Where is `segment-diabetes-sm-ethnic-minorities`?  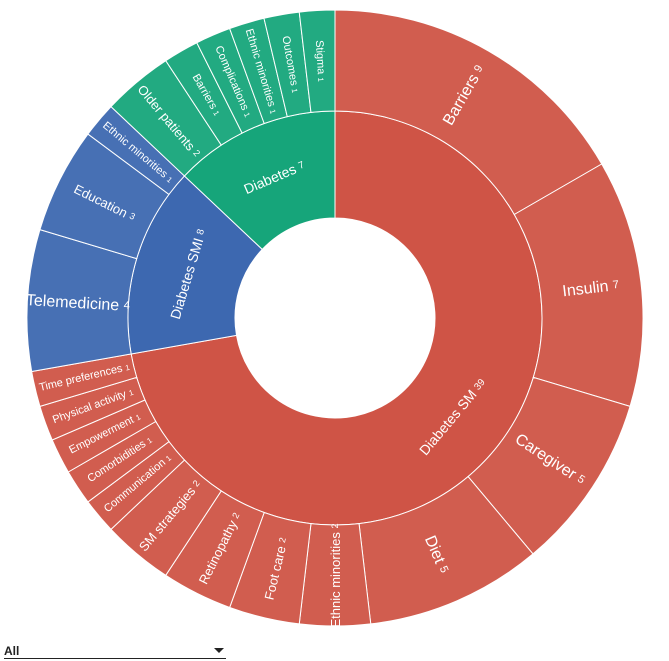
segment-diabetes-sm-ethnic-minorities is located at coordinates (335, 575).